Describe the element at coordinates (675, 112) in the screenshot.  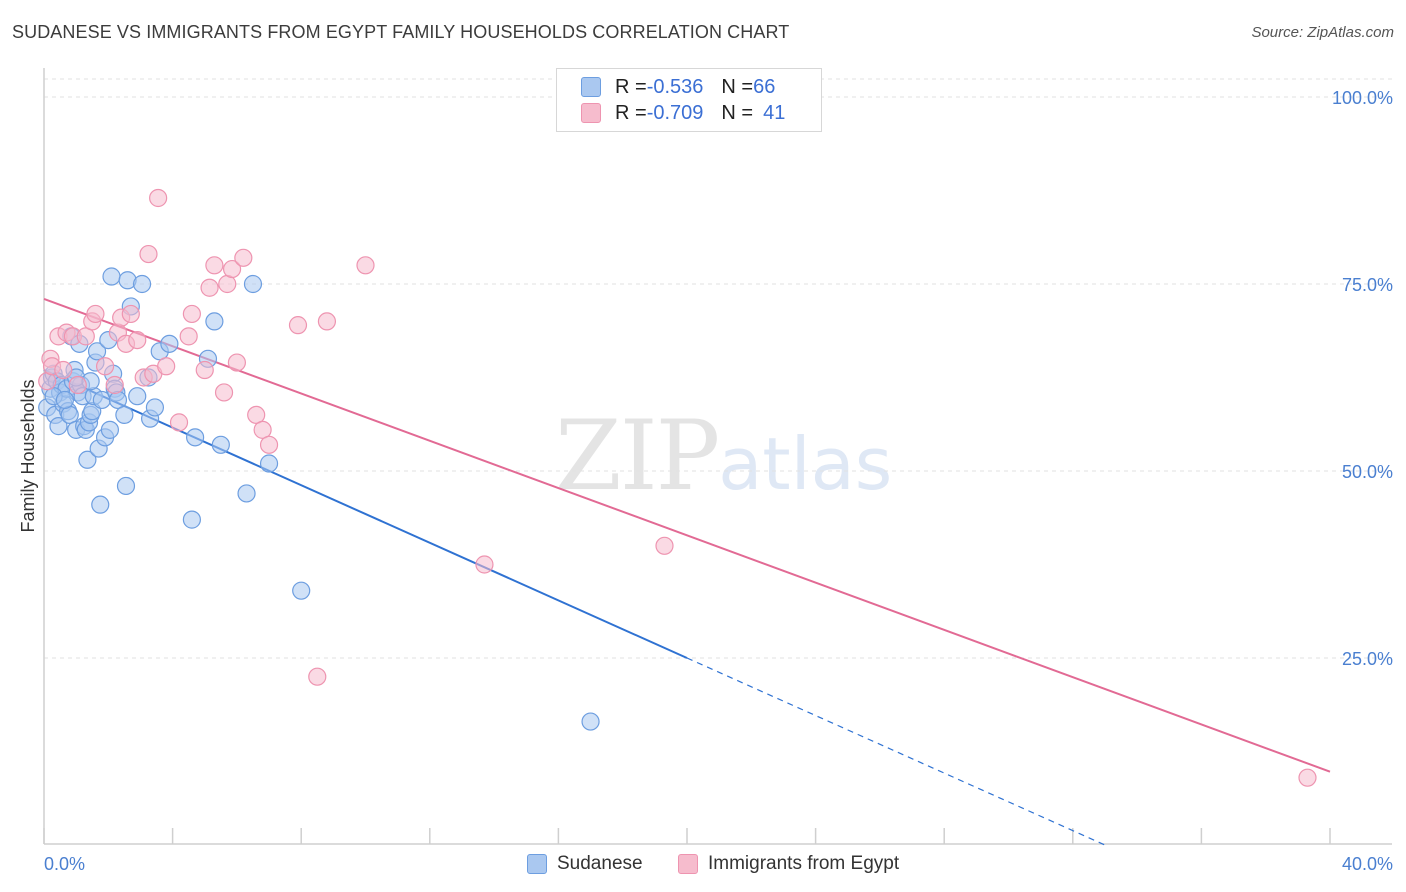
I see `legend-r-value: -0.709` at that location.